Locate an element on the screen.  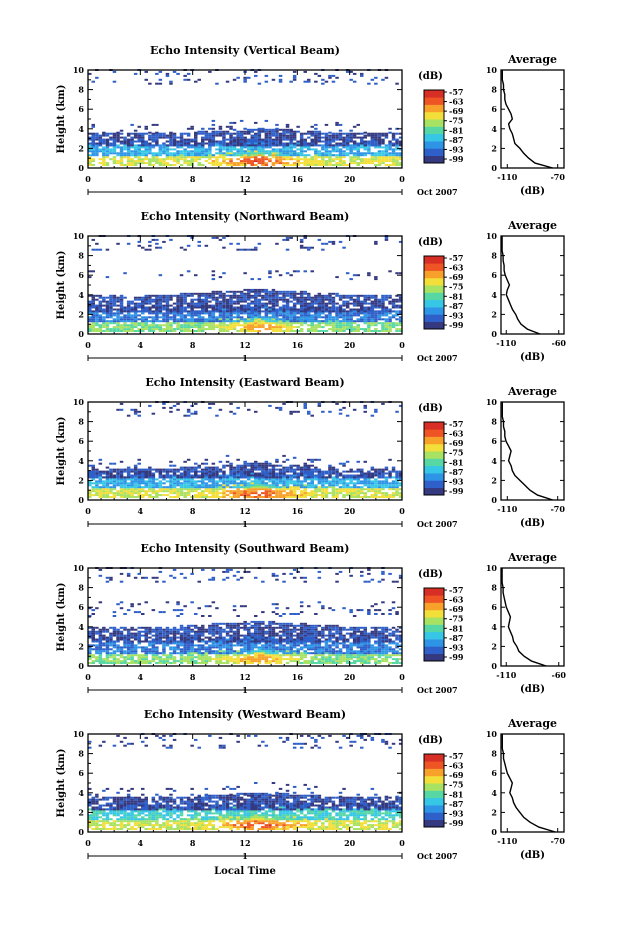
colorbar-segment is located at coordinates (434, 137).